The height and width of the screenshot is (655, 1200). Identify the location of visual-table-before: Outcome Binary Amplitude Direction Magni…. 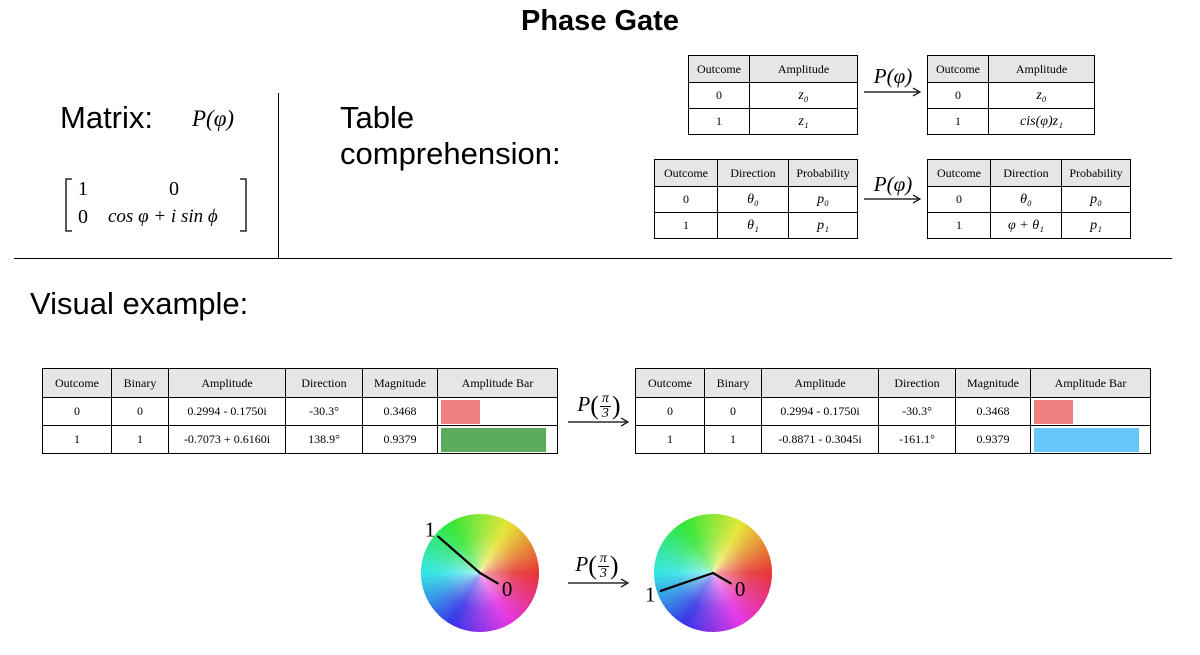
(300, 411).